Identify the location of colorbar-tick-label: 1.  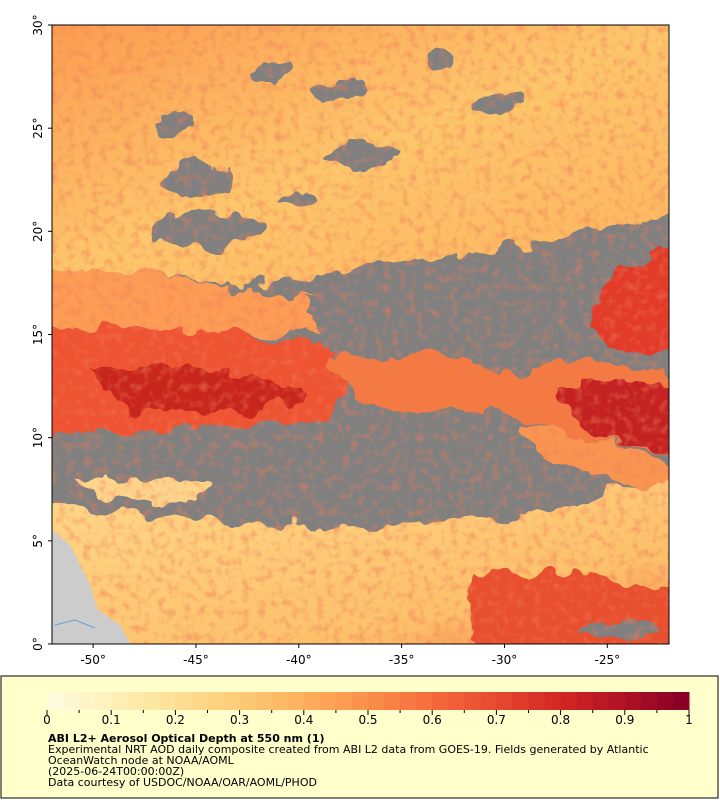
(689, 720).